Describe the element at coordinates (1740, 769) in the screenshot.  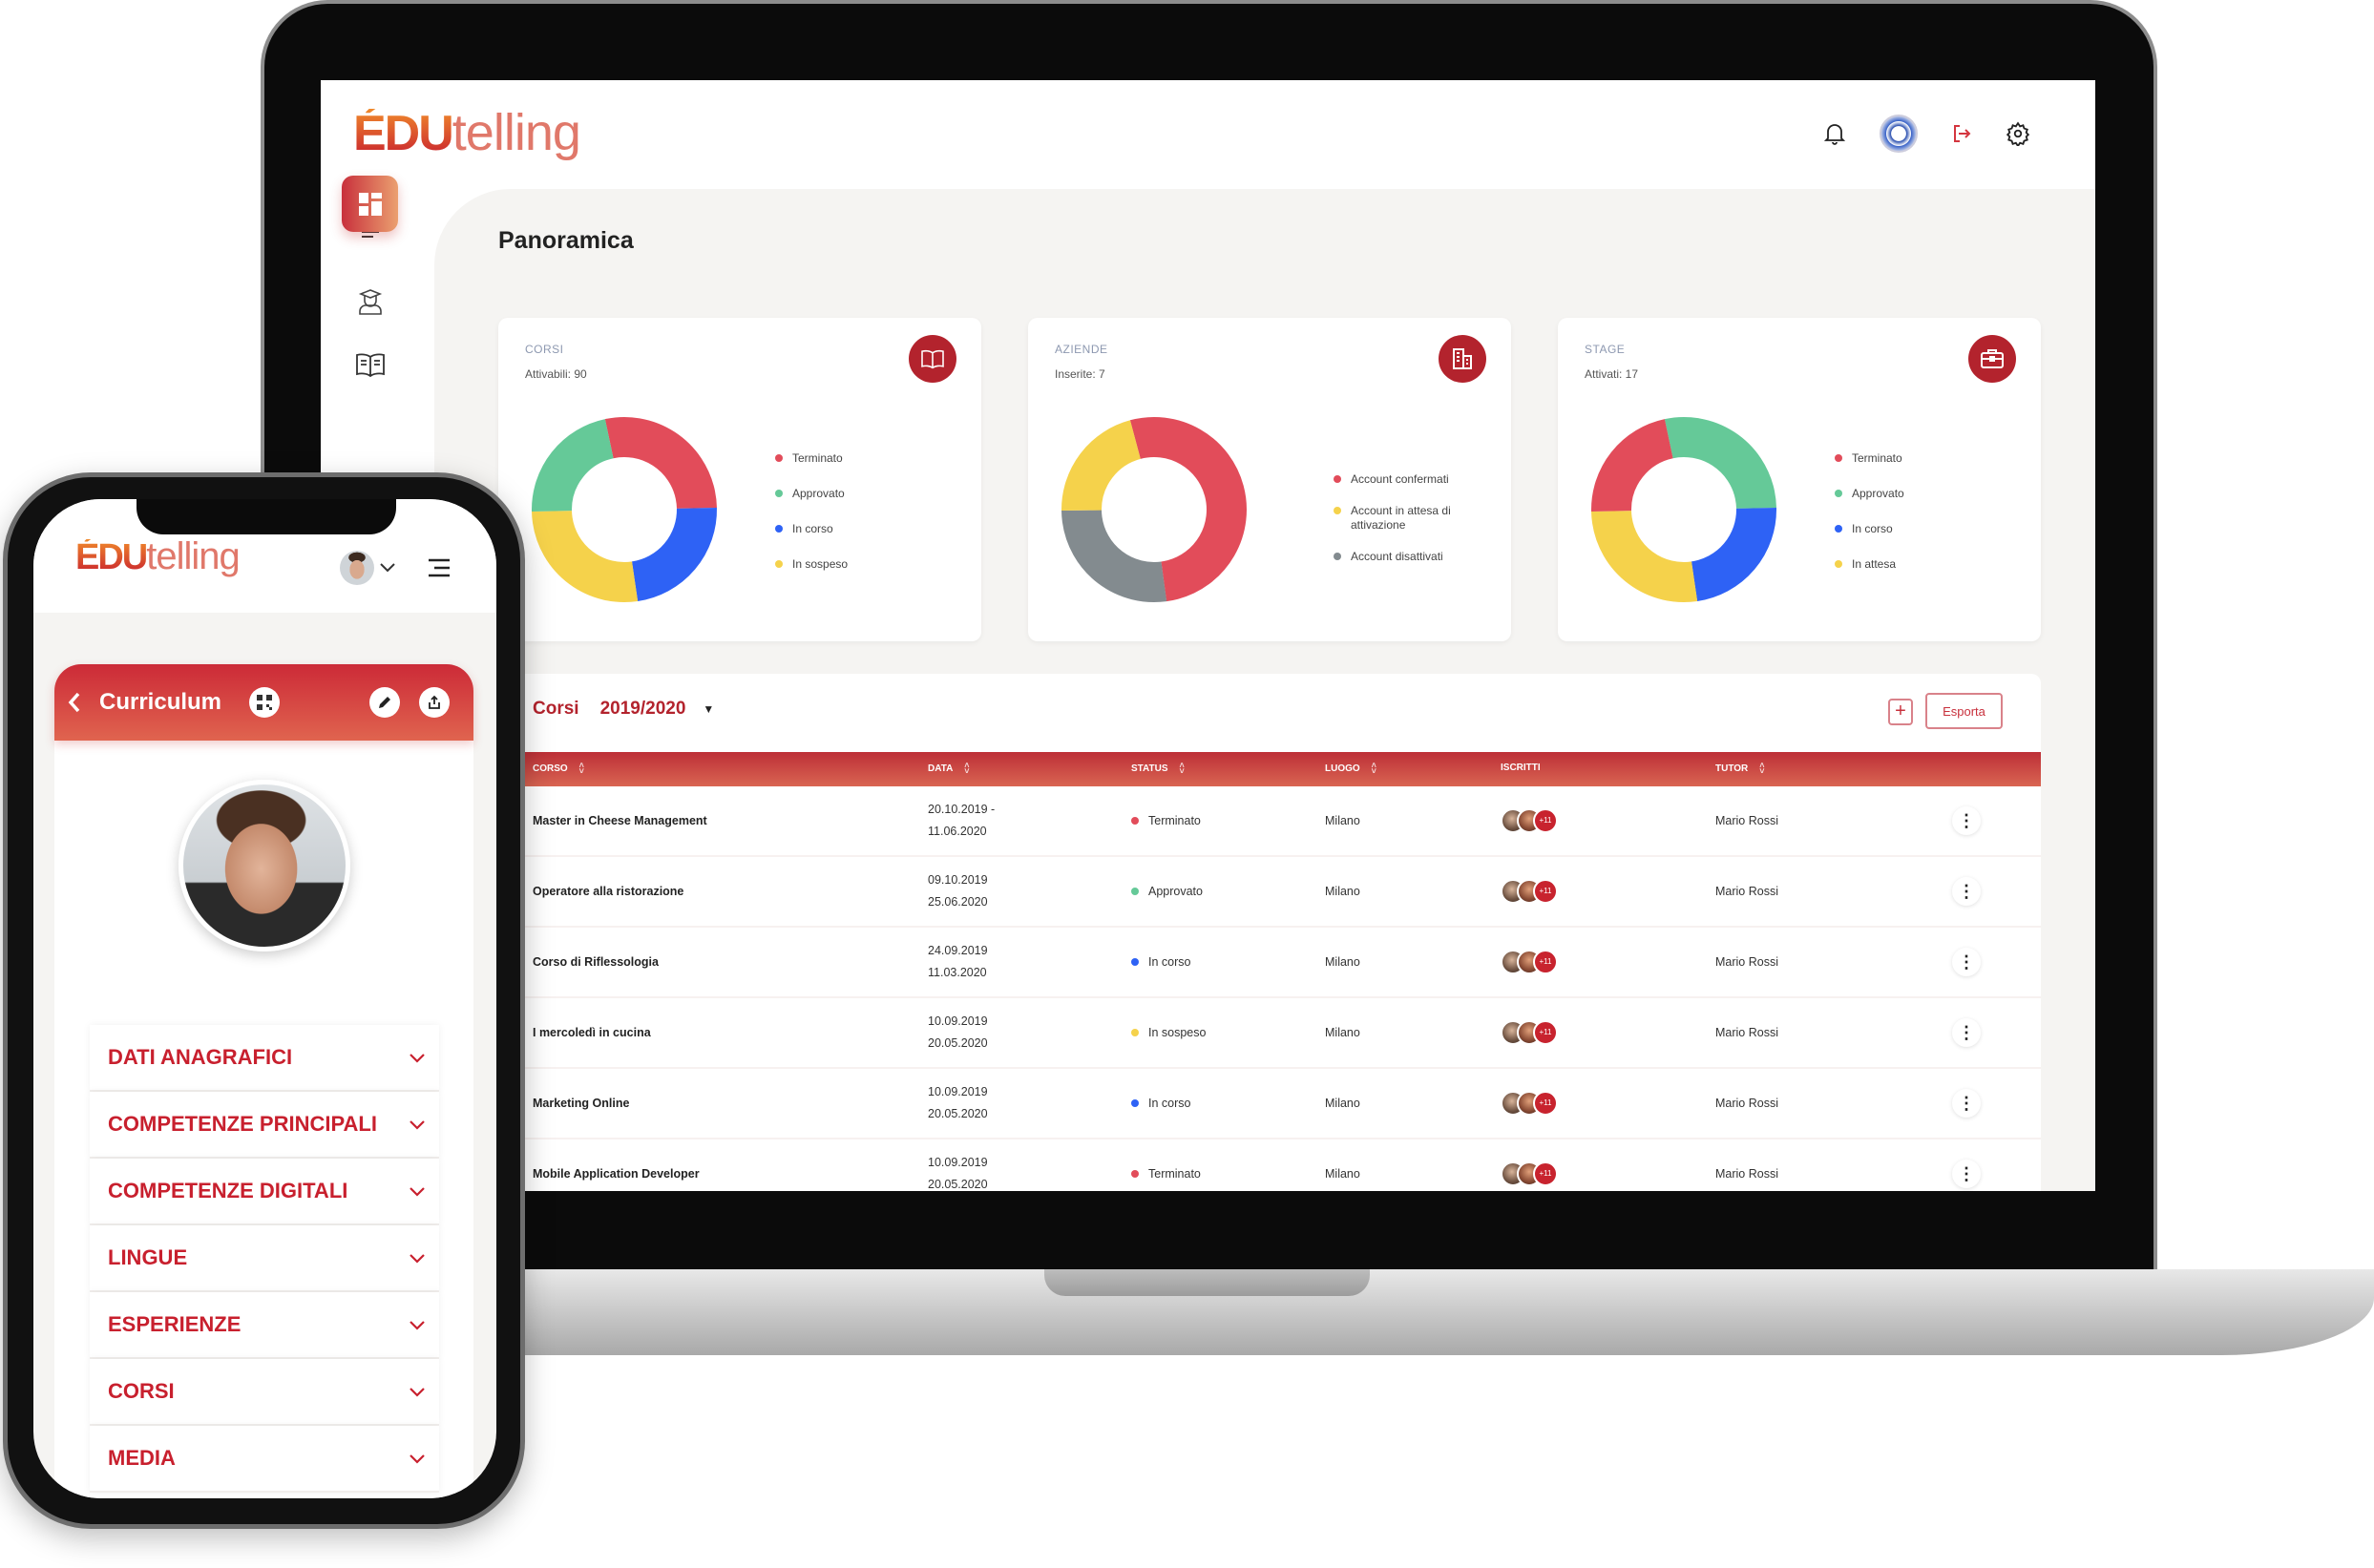
I see `column-header-tutor: TUTOR ˄ ˅` at that location.